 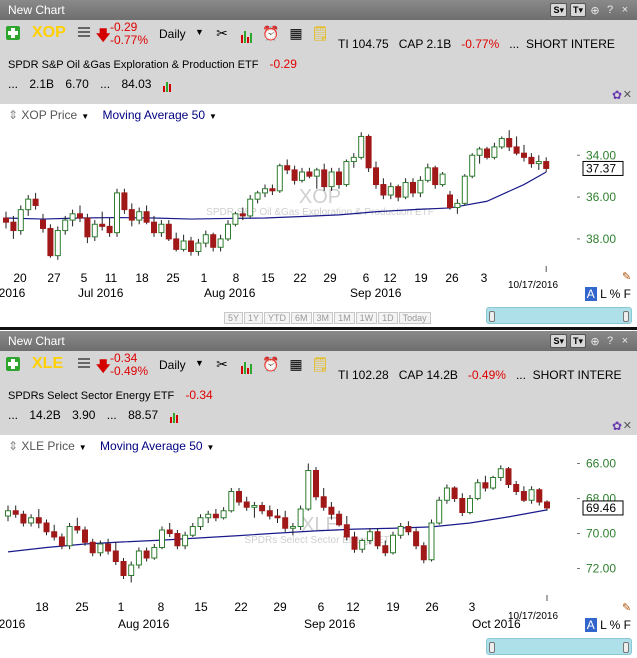 What do you see at coordinates (222, 33) in the screenshot?
I see `tools-icon: ✂` at bounding box center [222, 33].